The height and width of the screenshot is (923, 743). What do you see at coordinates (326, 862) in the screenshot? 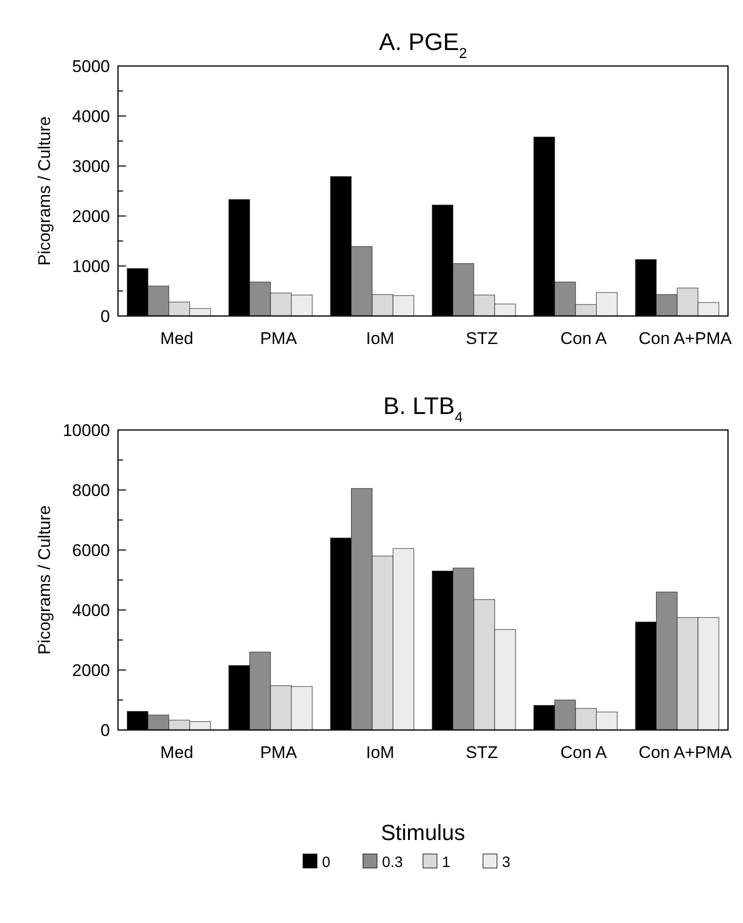
I see `legend-label: 0` at bounding box center [326, 862].